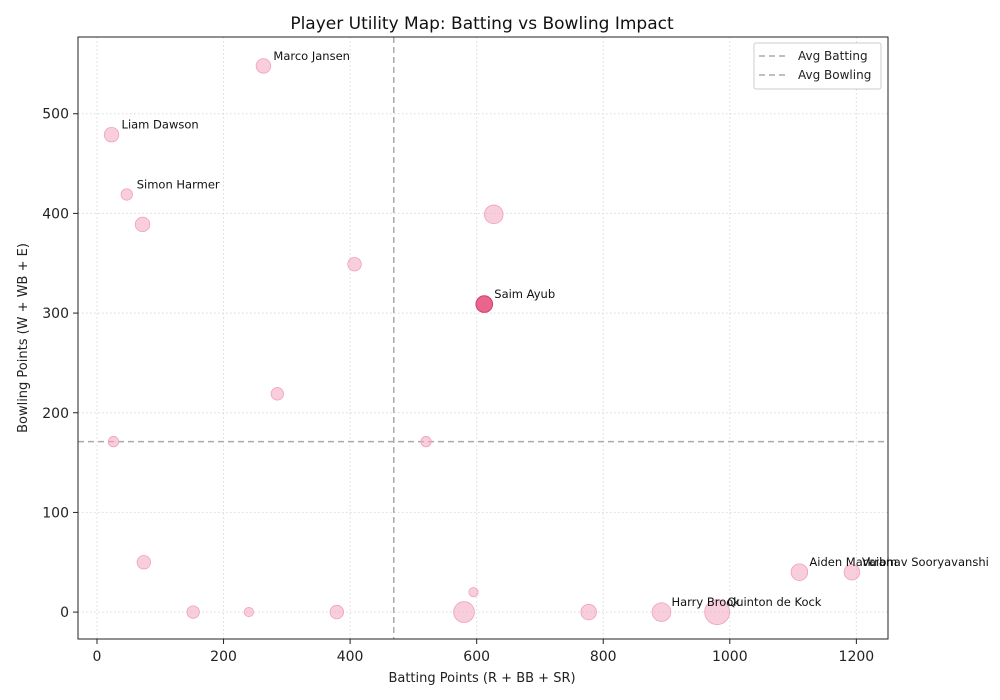 Image resolution: width=1000 pixels, height=700 pixels. I want to click on legend-box, so click(817, 66).